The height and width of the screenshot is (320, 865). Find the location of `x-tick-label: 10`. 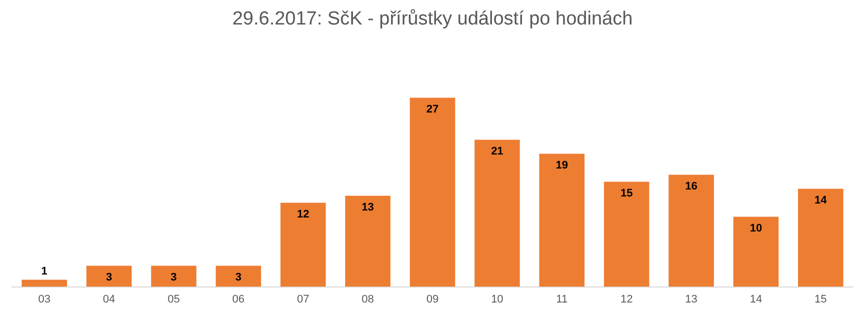

x-tick-label: 10 is located at coordinates (497, 299).